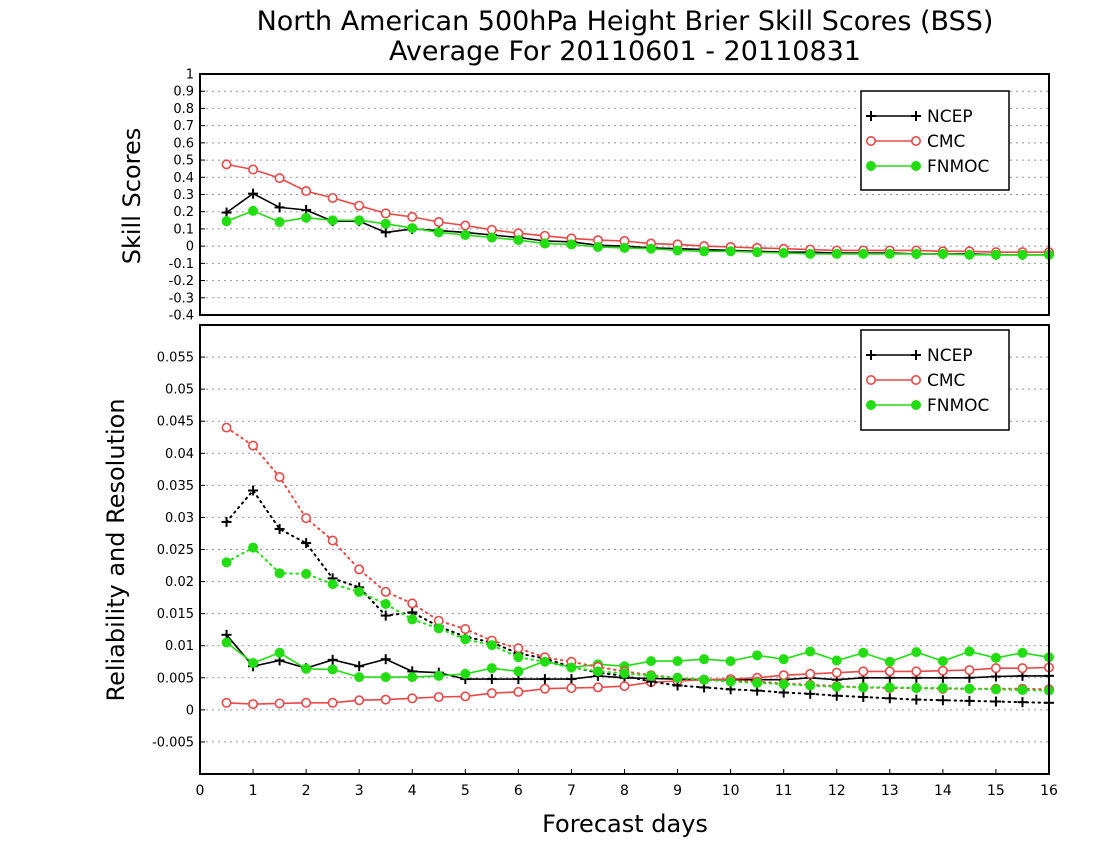 The height and width of the screenshot is (850, 1100). I want to click on top-ytick-label-3: 0.7, so click(183, 126).